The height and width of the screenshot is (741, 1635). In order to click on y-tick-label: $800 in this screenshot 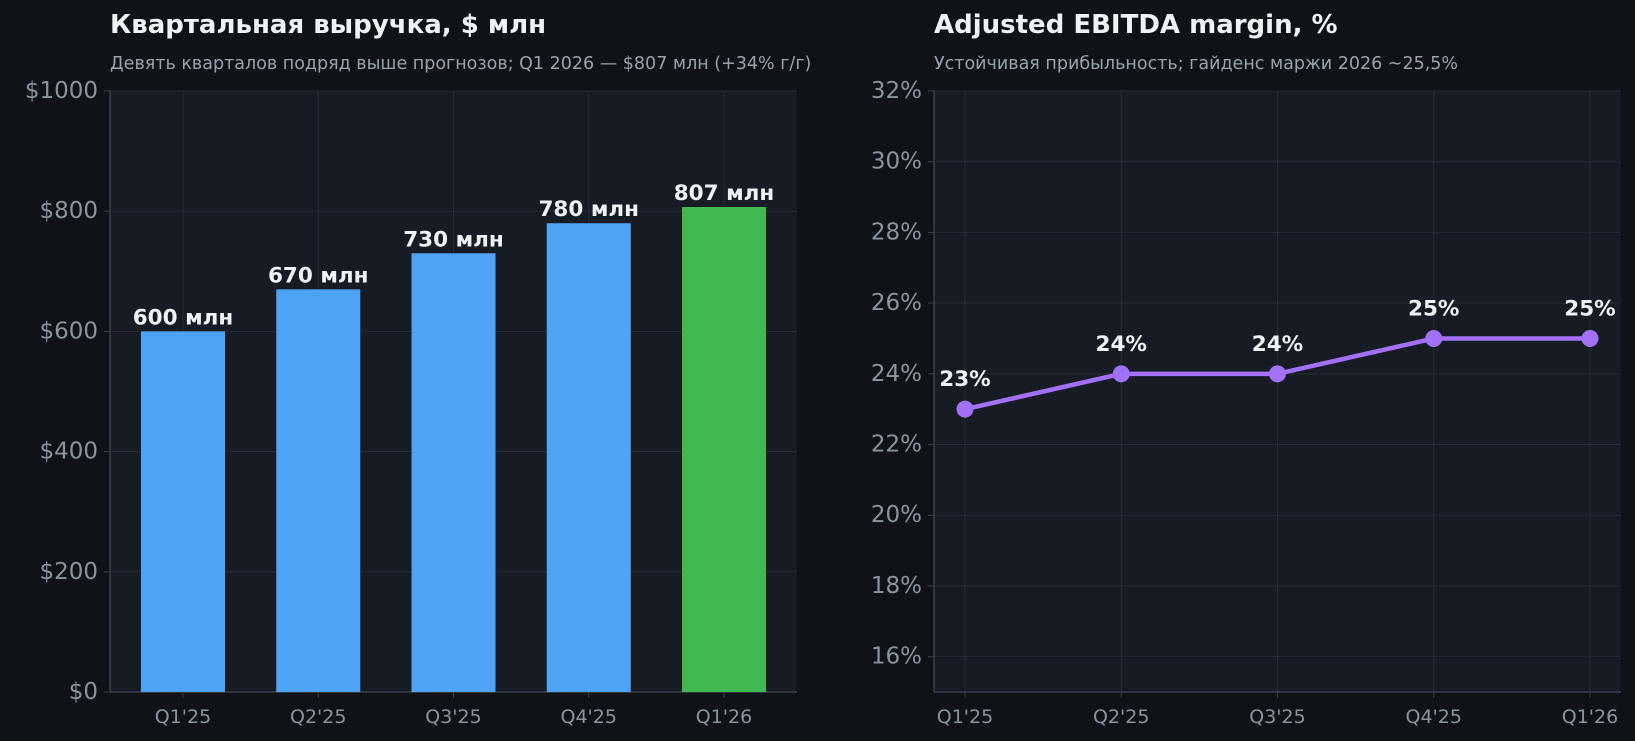, I will do `click(68, 211)`.